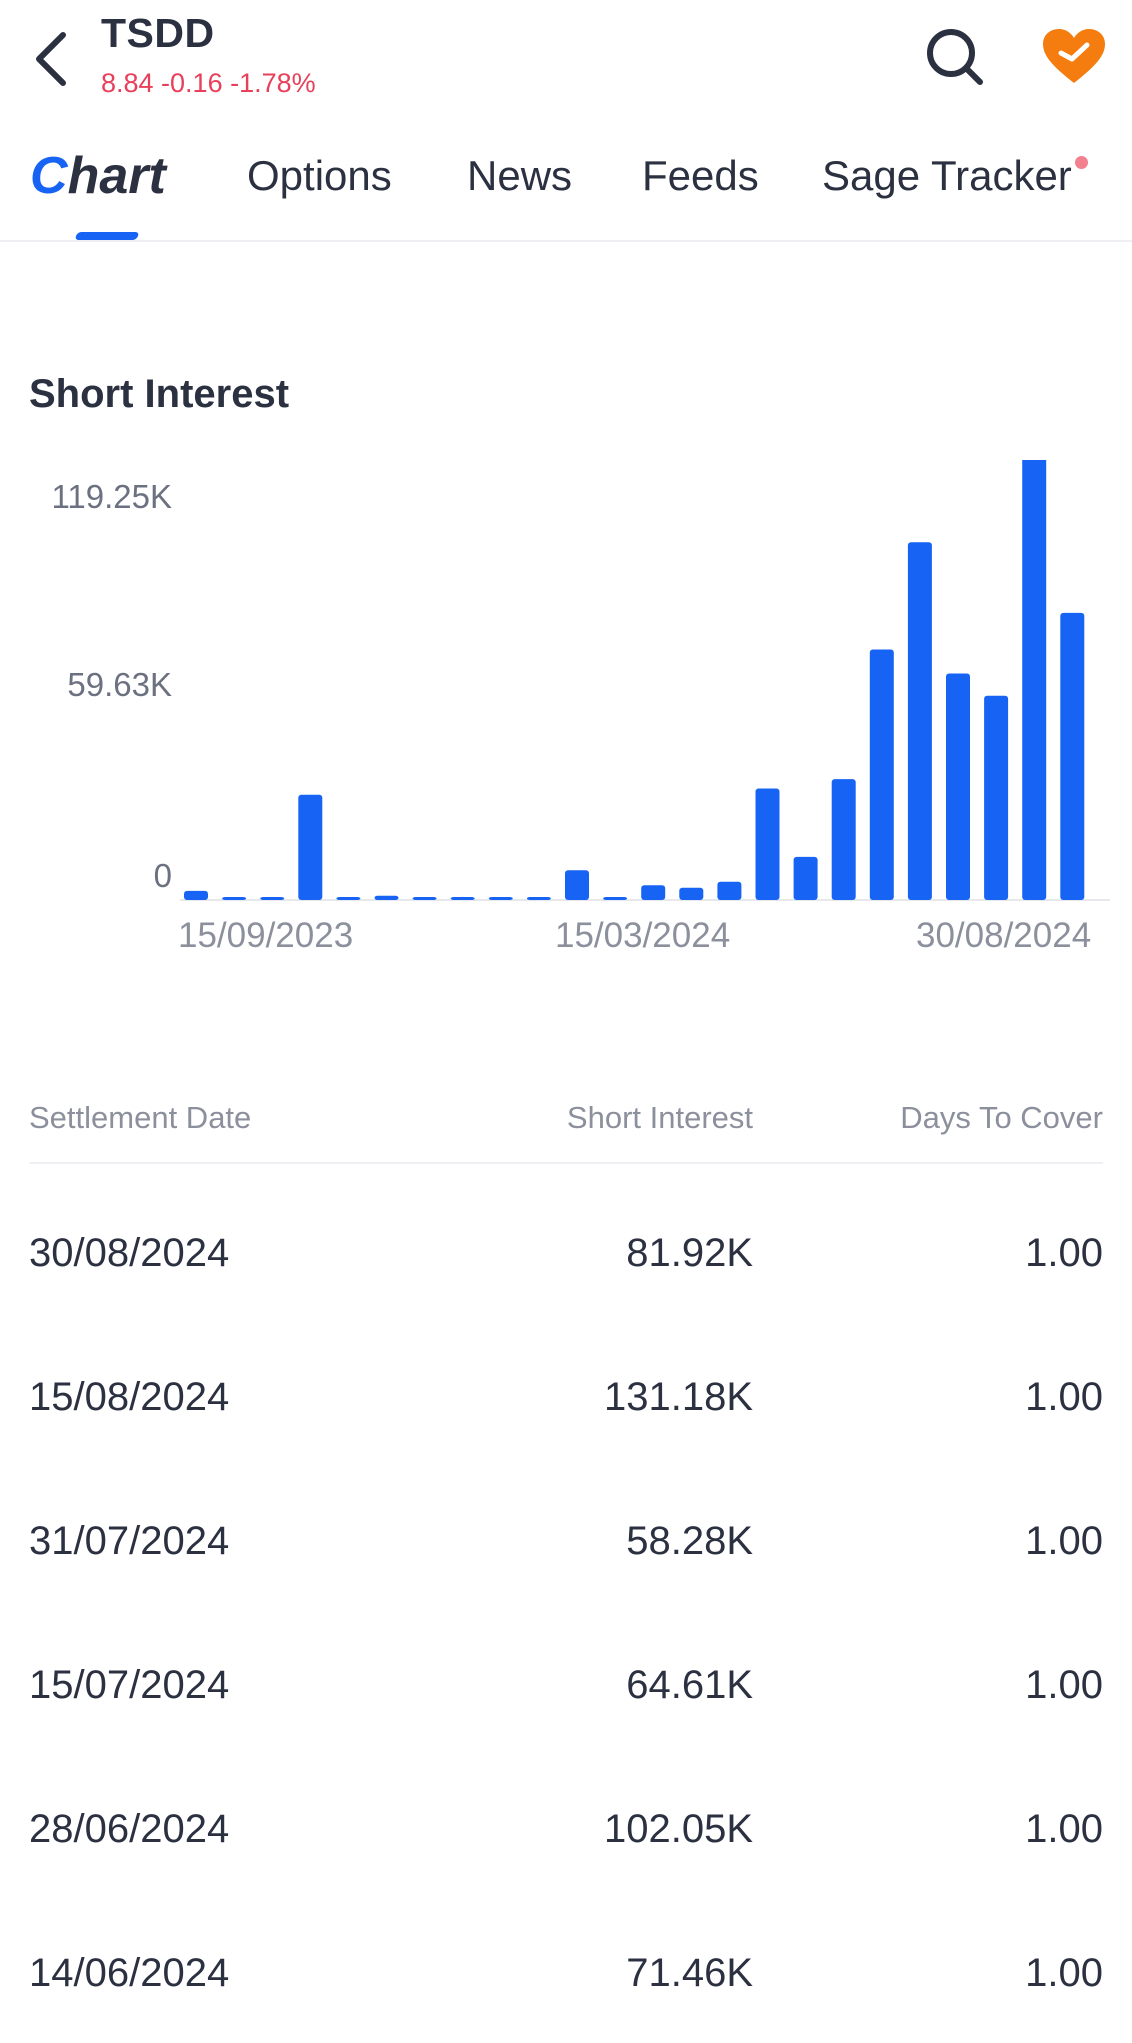 Image resolution: width=1132 pixels, height=2043 pixels. Describe the element at coordinates (700, 175) in the screenshot. I see `tab-feeds: Feeds` at that location.